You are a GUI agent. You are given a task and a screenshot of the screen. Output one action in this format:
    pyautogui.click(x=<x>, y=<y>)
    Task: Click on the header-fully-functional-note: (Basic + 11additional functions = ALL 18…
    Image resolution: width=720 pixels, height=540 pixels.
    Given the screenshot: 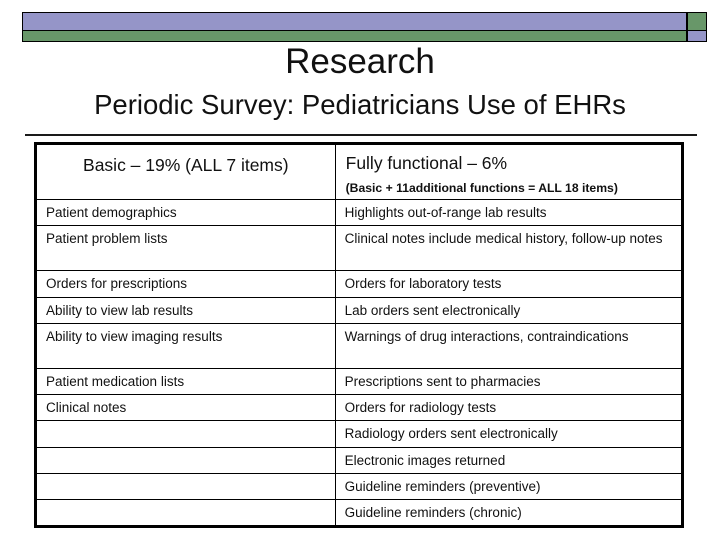 What is the action you would take?
    pyautogui.click(x=481, y=188)
    